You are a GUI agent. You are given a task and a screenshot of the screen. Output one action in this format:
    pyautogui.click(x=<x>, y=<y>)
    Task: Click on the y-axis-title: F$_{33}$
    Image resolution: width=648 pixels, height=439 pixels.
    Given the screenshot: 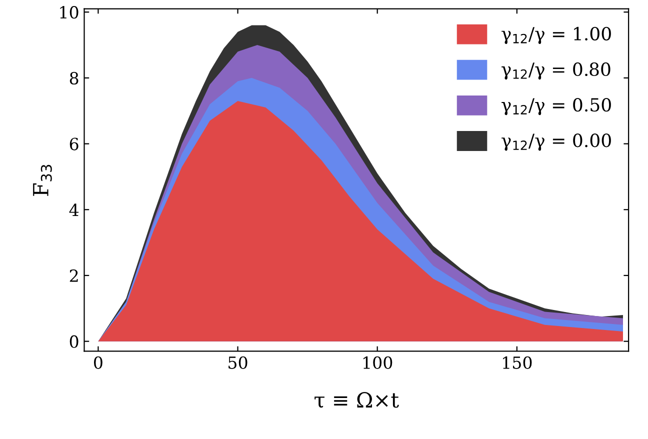 What is the action you would take?
    pyautogui.click(x=42, y=180)
    